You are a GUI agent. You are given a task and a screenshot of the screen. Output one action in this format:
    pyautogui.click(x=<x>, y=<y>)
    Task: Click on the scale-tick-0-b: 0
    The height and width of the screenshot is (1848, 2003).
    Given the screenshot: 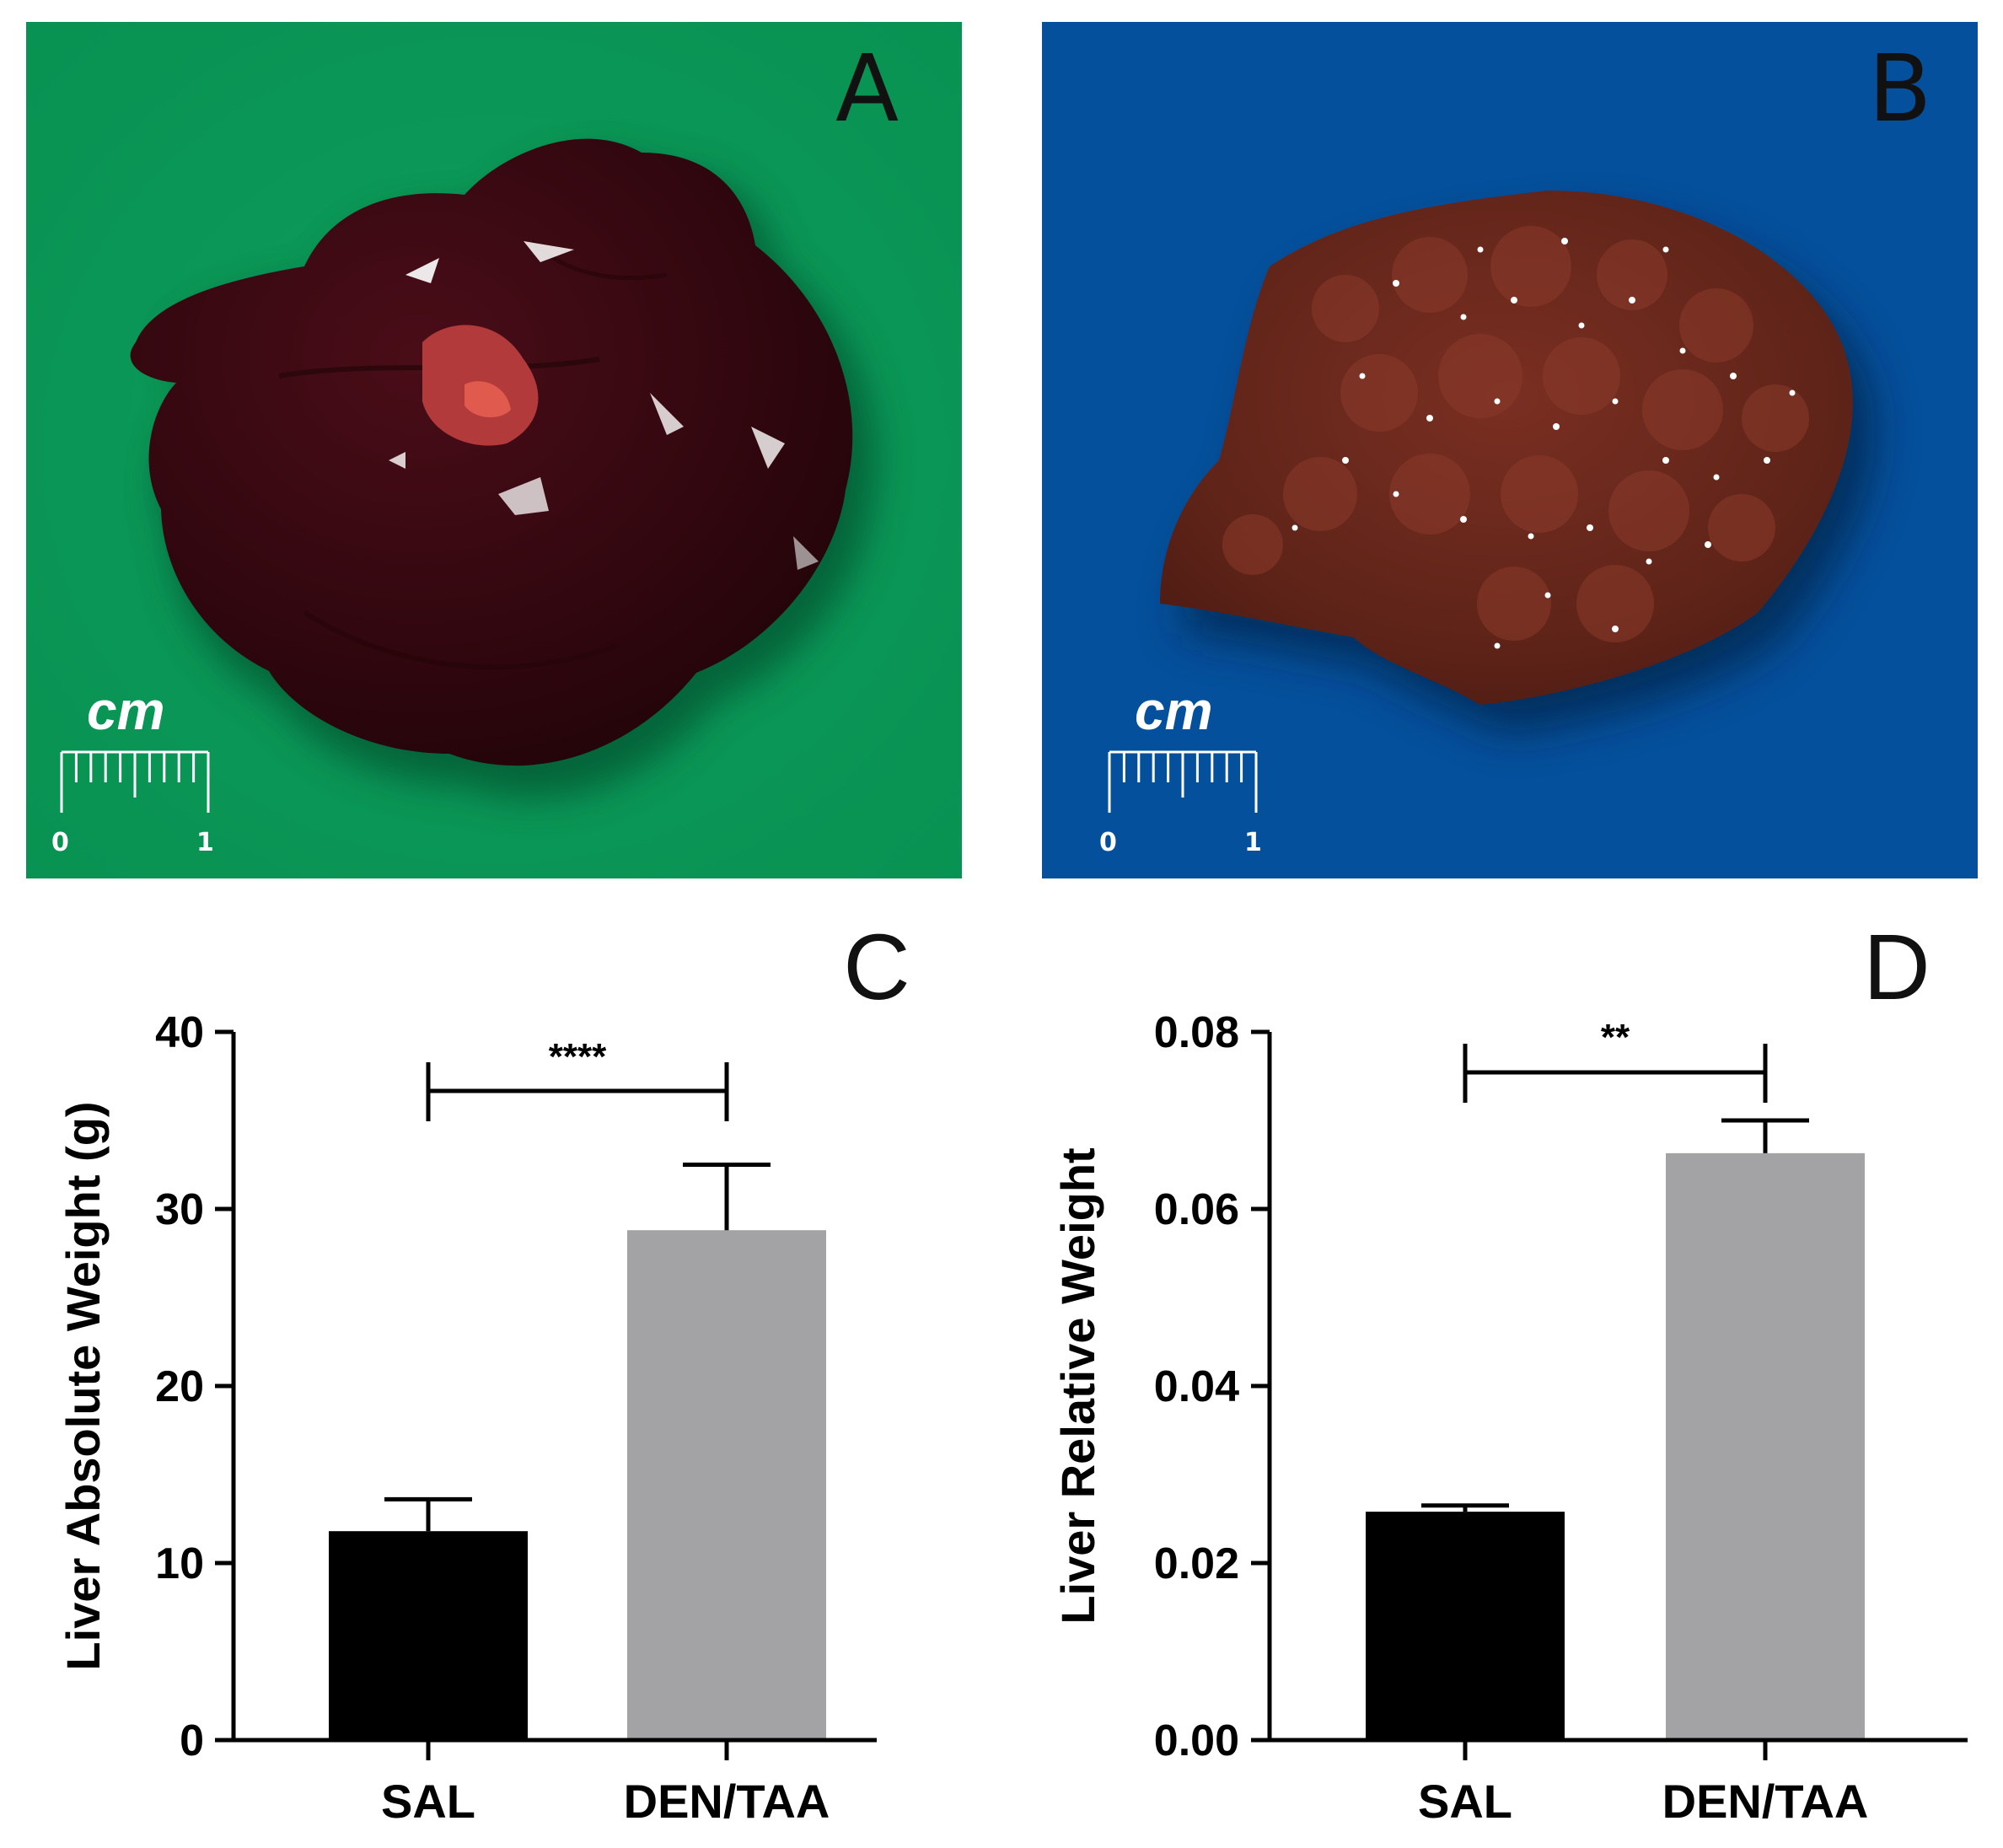 What is the action you would take?
    pyautogui.click(x=1108, y=842)
    